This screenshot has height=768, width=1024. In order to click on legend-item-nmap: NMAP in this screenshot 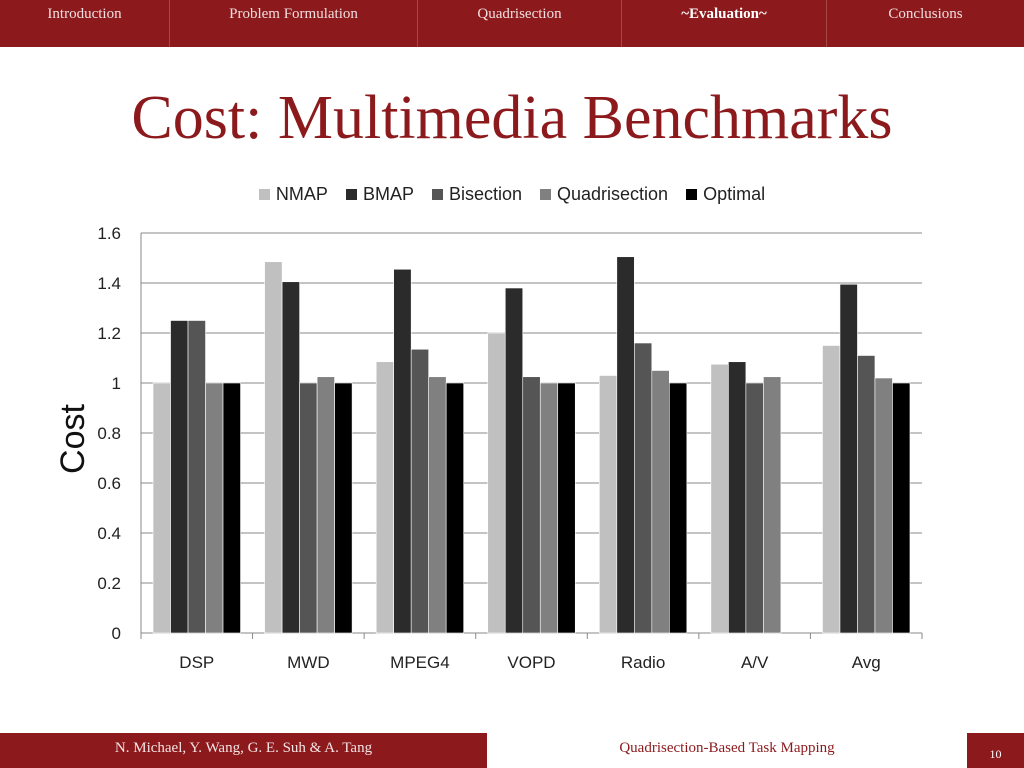, I will do `click(293, 194)`.